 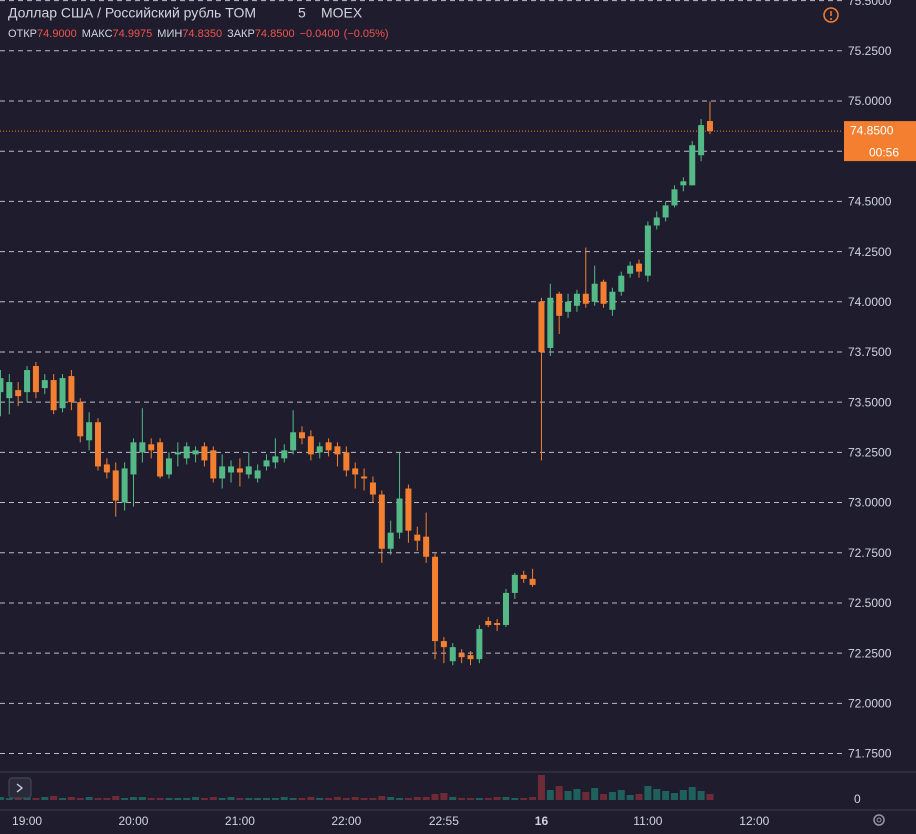 I want to click on x-tick-label: 22:00, so click(x=346, y=821).